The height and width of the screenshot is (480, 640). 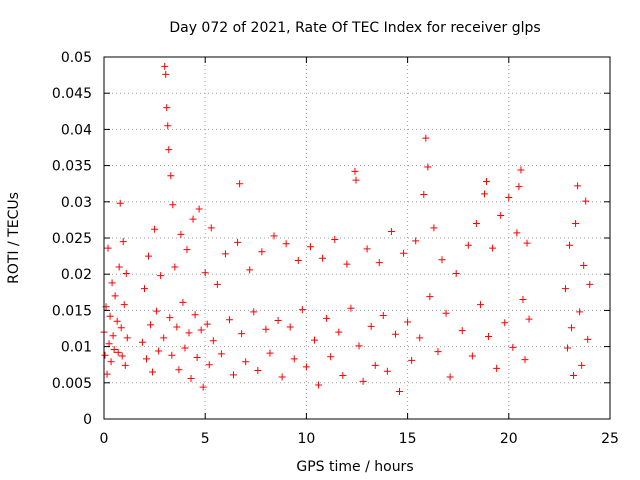 I want to click on x-tick-label: 5, so click(x=205, y=439).